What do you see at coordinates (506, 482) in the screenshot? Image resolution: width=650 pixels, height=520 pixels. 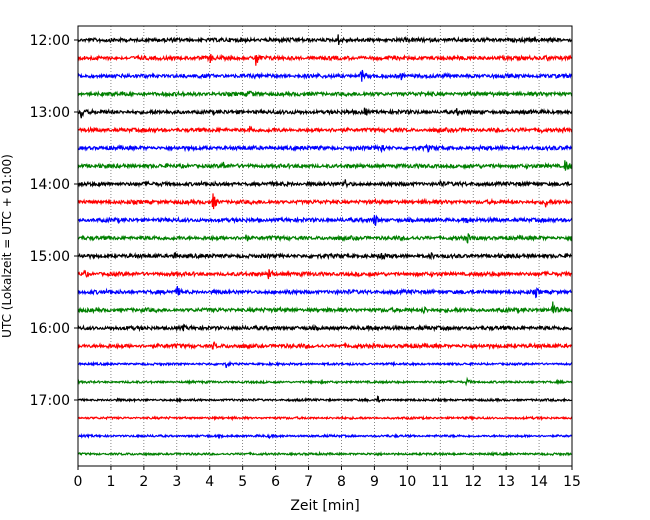 I see `x-tick-label: 13` at bounding box center [506, 482].